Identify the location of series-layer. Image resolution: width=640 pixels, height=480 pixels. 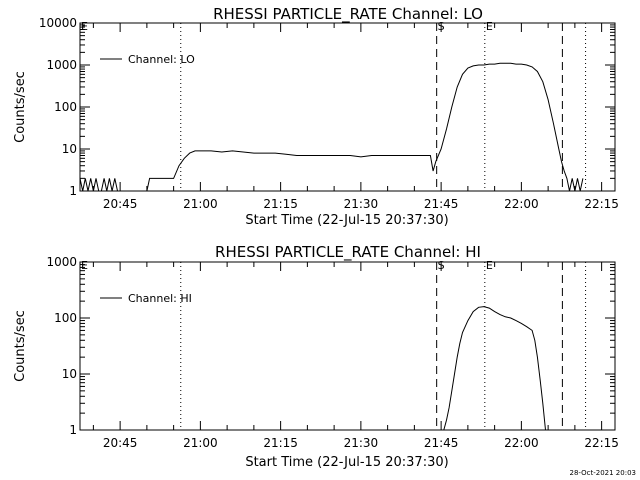
(494, 368).